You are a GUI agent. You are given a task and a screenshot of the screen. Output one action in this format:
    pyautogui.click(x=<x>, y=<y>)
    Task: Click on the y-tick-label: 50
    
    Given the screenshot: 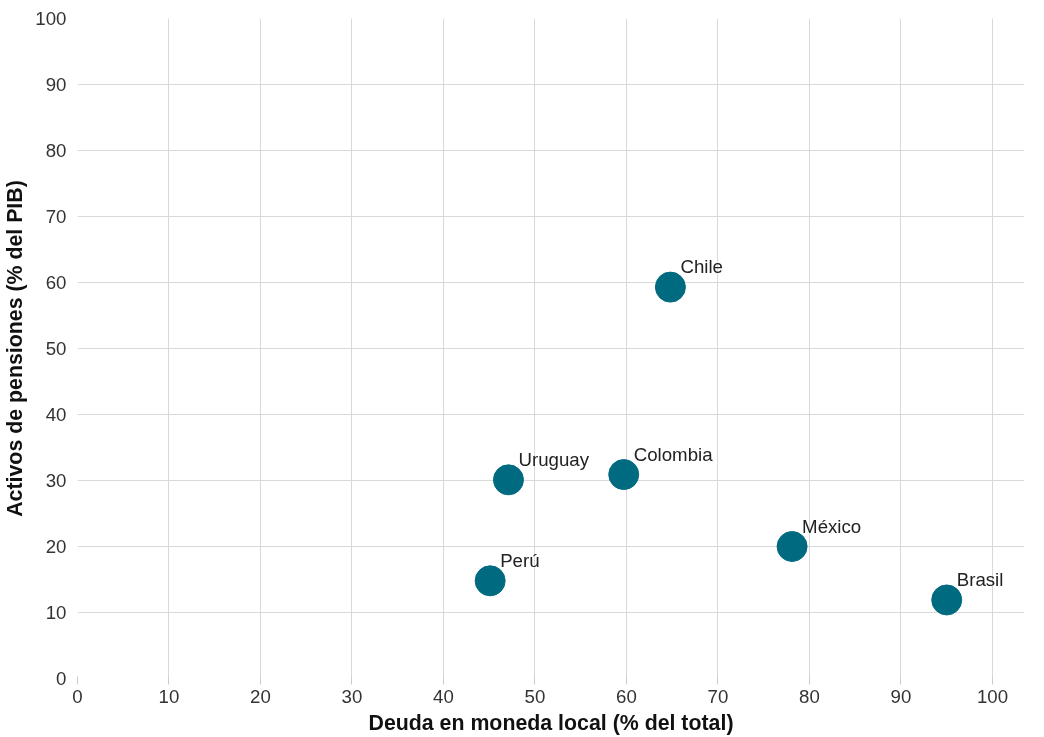 What is the action you would take?
    pyautogui.click(x=56, y=348)
    